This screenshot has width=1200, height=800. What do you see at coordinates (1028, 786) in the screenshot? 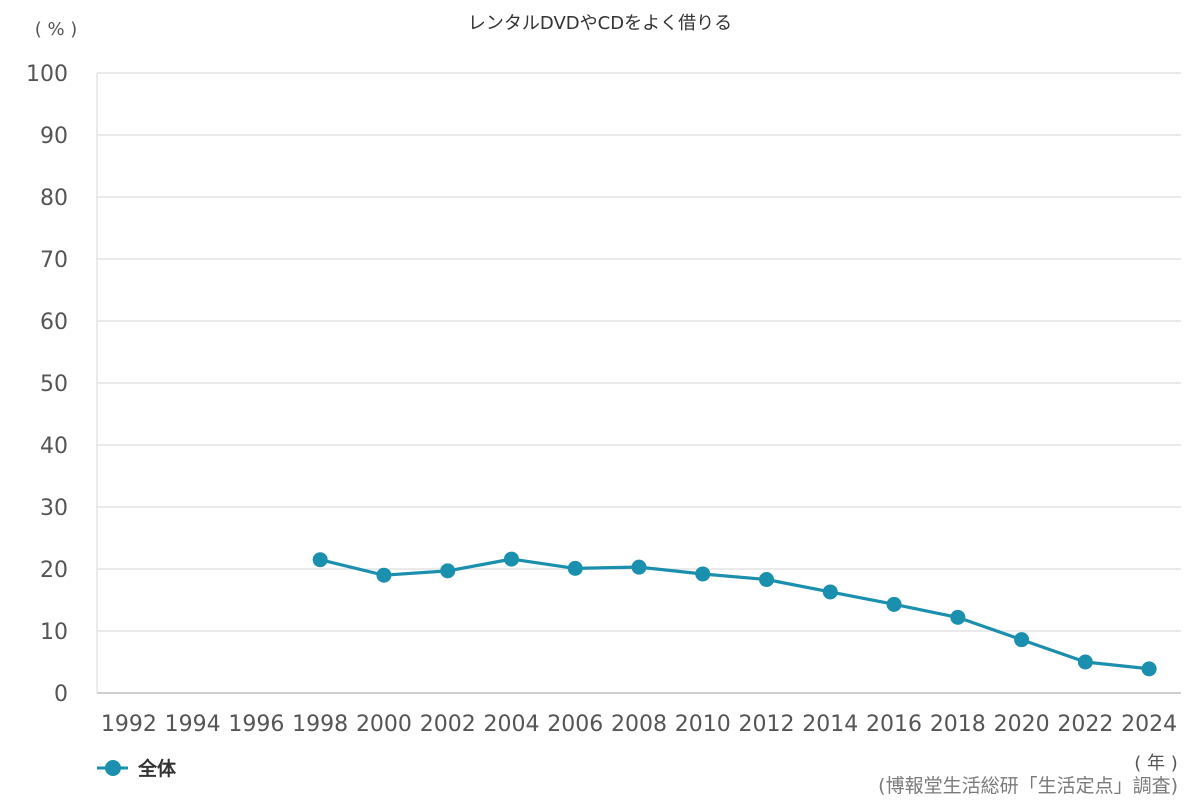
I see `source-note: (博報堂生活総研「生活定点」調査)` at bounding box center [1028, 786].